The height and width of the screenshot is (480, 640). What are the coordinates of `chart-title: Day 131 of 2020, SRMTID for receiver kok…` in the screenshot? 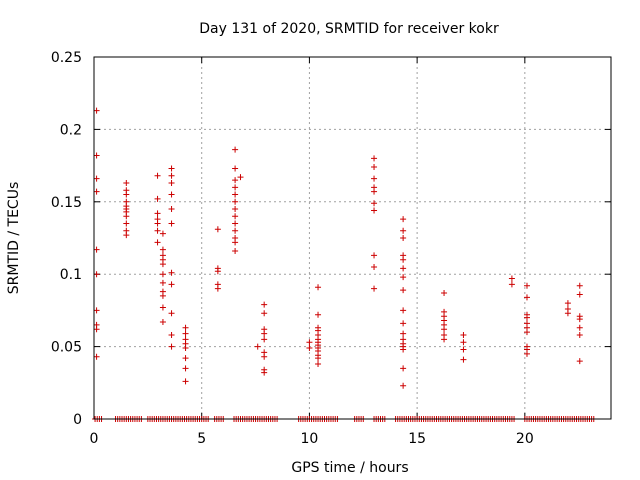 It's located at (349, 29).